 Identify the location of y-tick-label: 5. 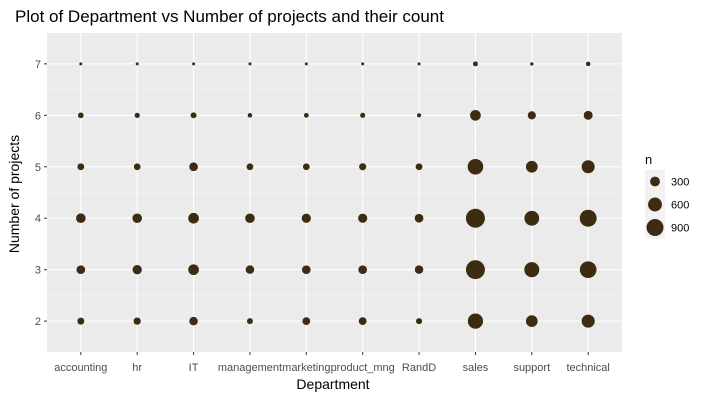
(38, 168).